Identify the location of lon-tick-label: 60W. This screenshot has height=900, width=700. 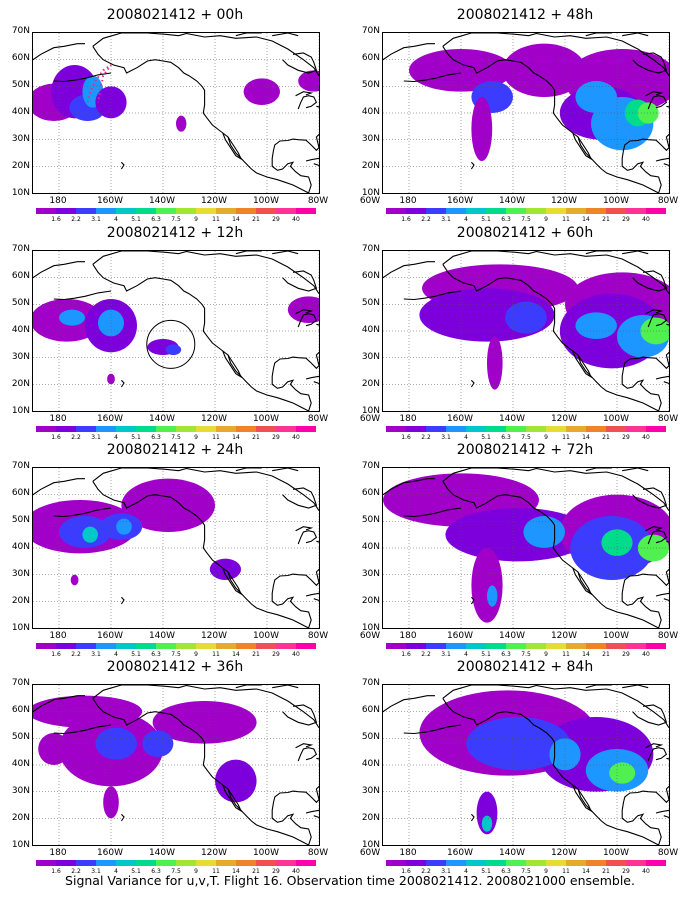
(370, 201).